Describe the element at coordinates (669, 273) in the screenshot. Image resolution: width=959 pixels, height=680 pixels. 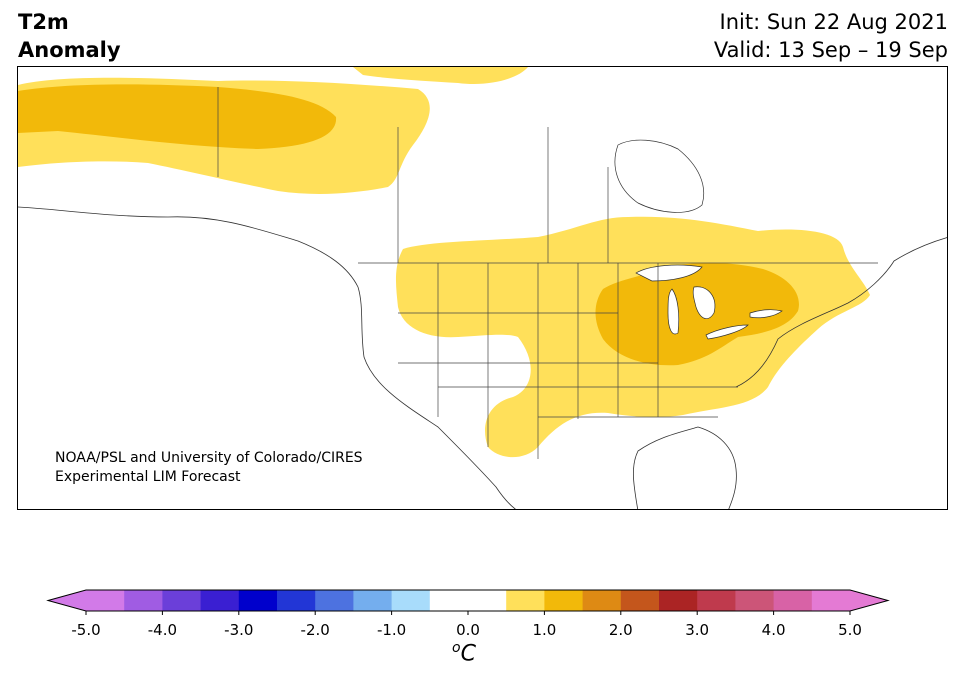
I see `lake-superior` at that location.